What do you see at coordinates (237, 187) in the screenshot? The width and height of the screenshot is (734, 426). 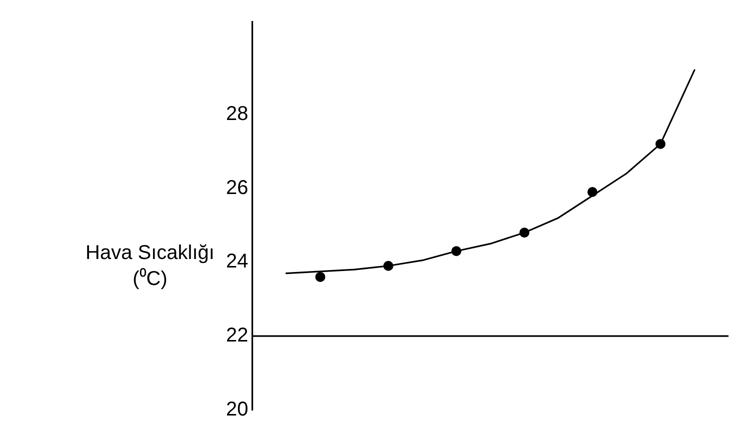 I see `y-tick-label: 26` at bounding box center [237, 187].